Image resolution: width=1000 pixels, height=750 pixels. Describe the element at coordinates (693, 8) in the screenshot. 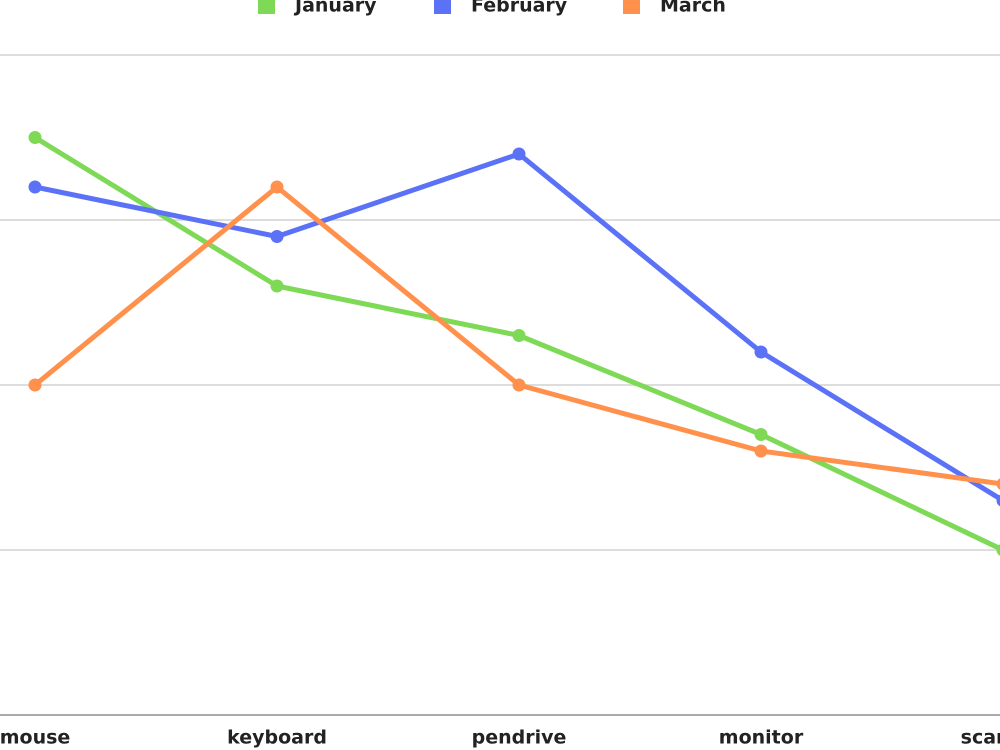

I see `legend-label: March` at that location.